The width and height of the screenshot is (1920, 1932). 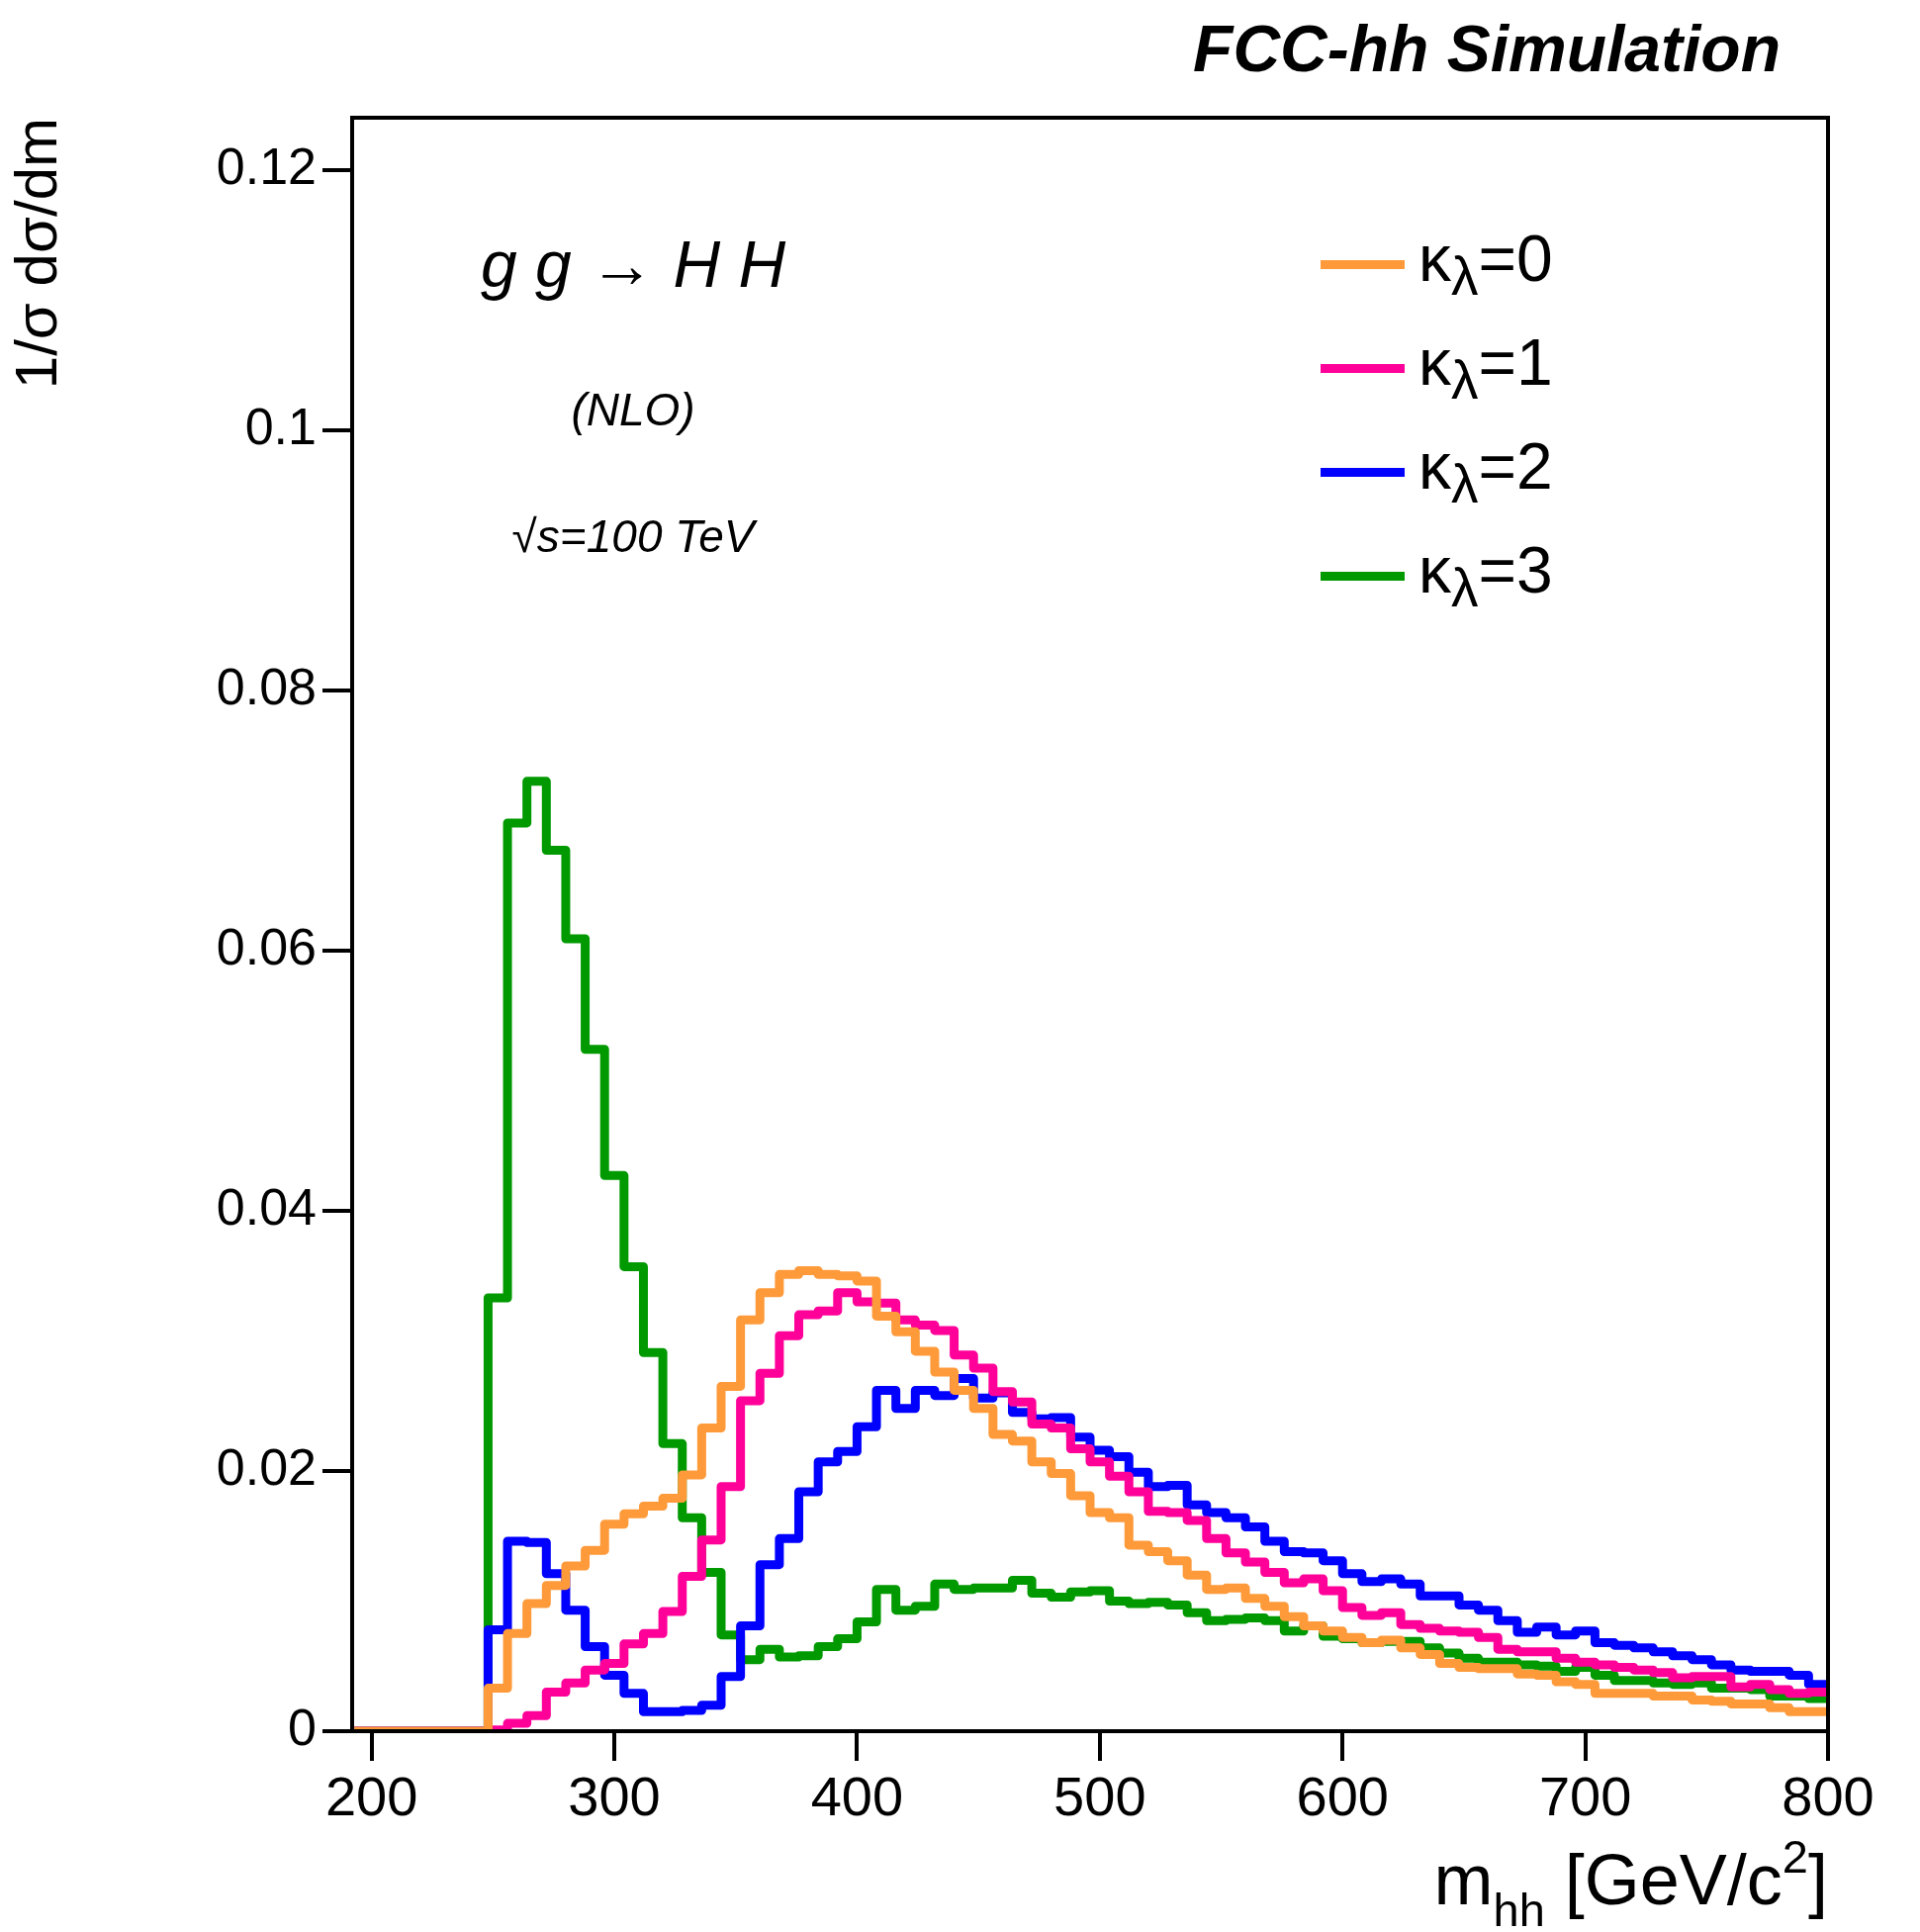 I want to click on legend-label: κ$_{λ}$=1, so click(x=1485, y=368).